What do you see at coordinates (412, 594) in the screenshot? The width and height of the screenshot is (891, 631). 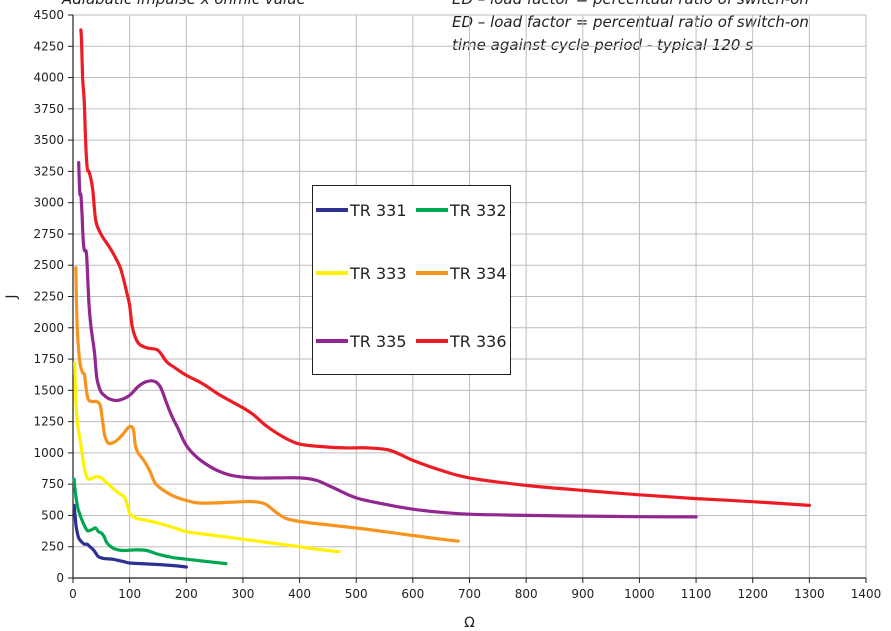 I see `x-tick-label: 600` at bounding box center [412, 594].